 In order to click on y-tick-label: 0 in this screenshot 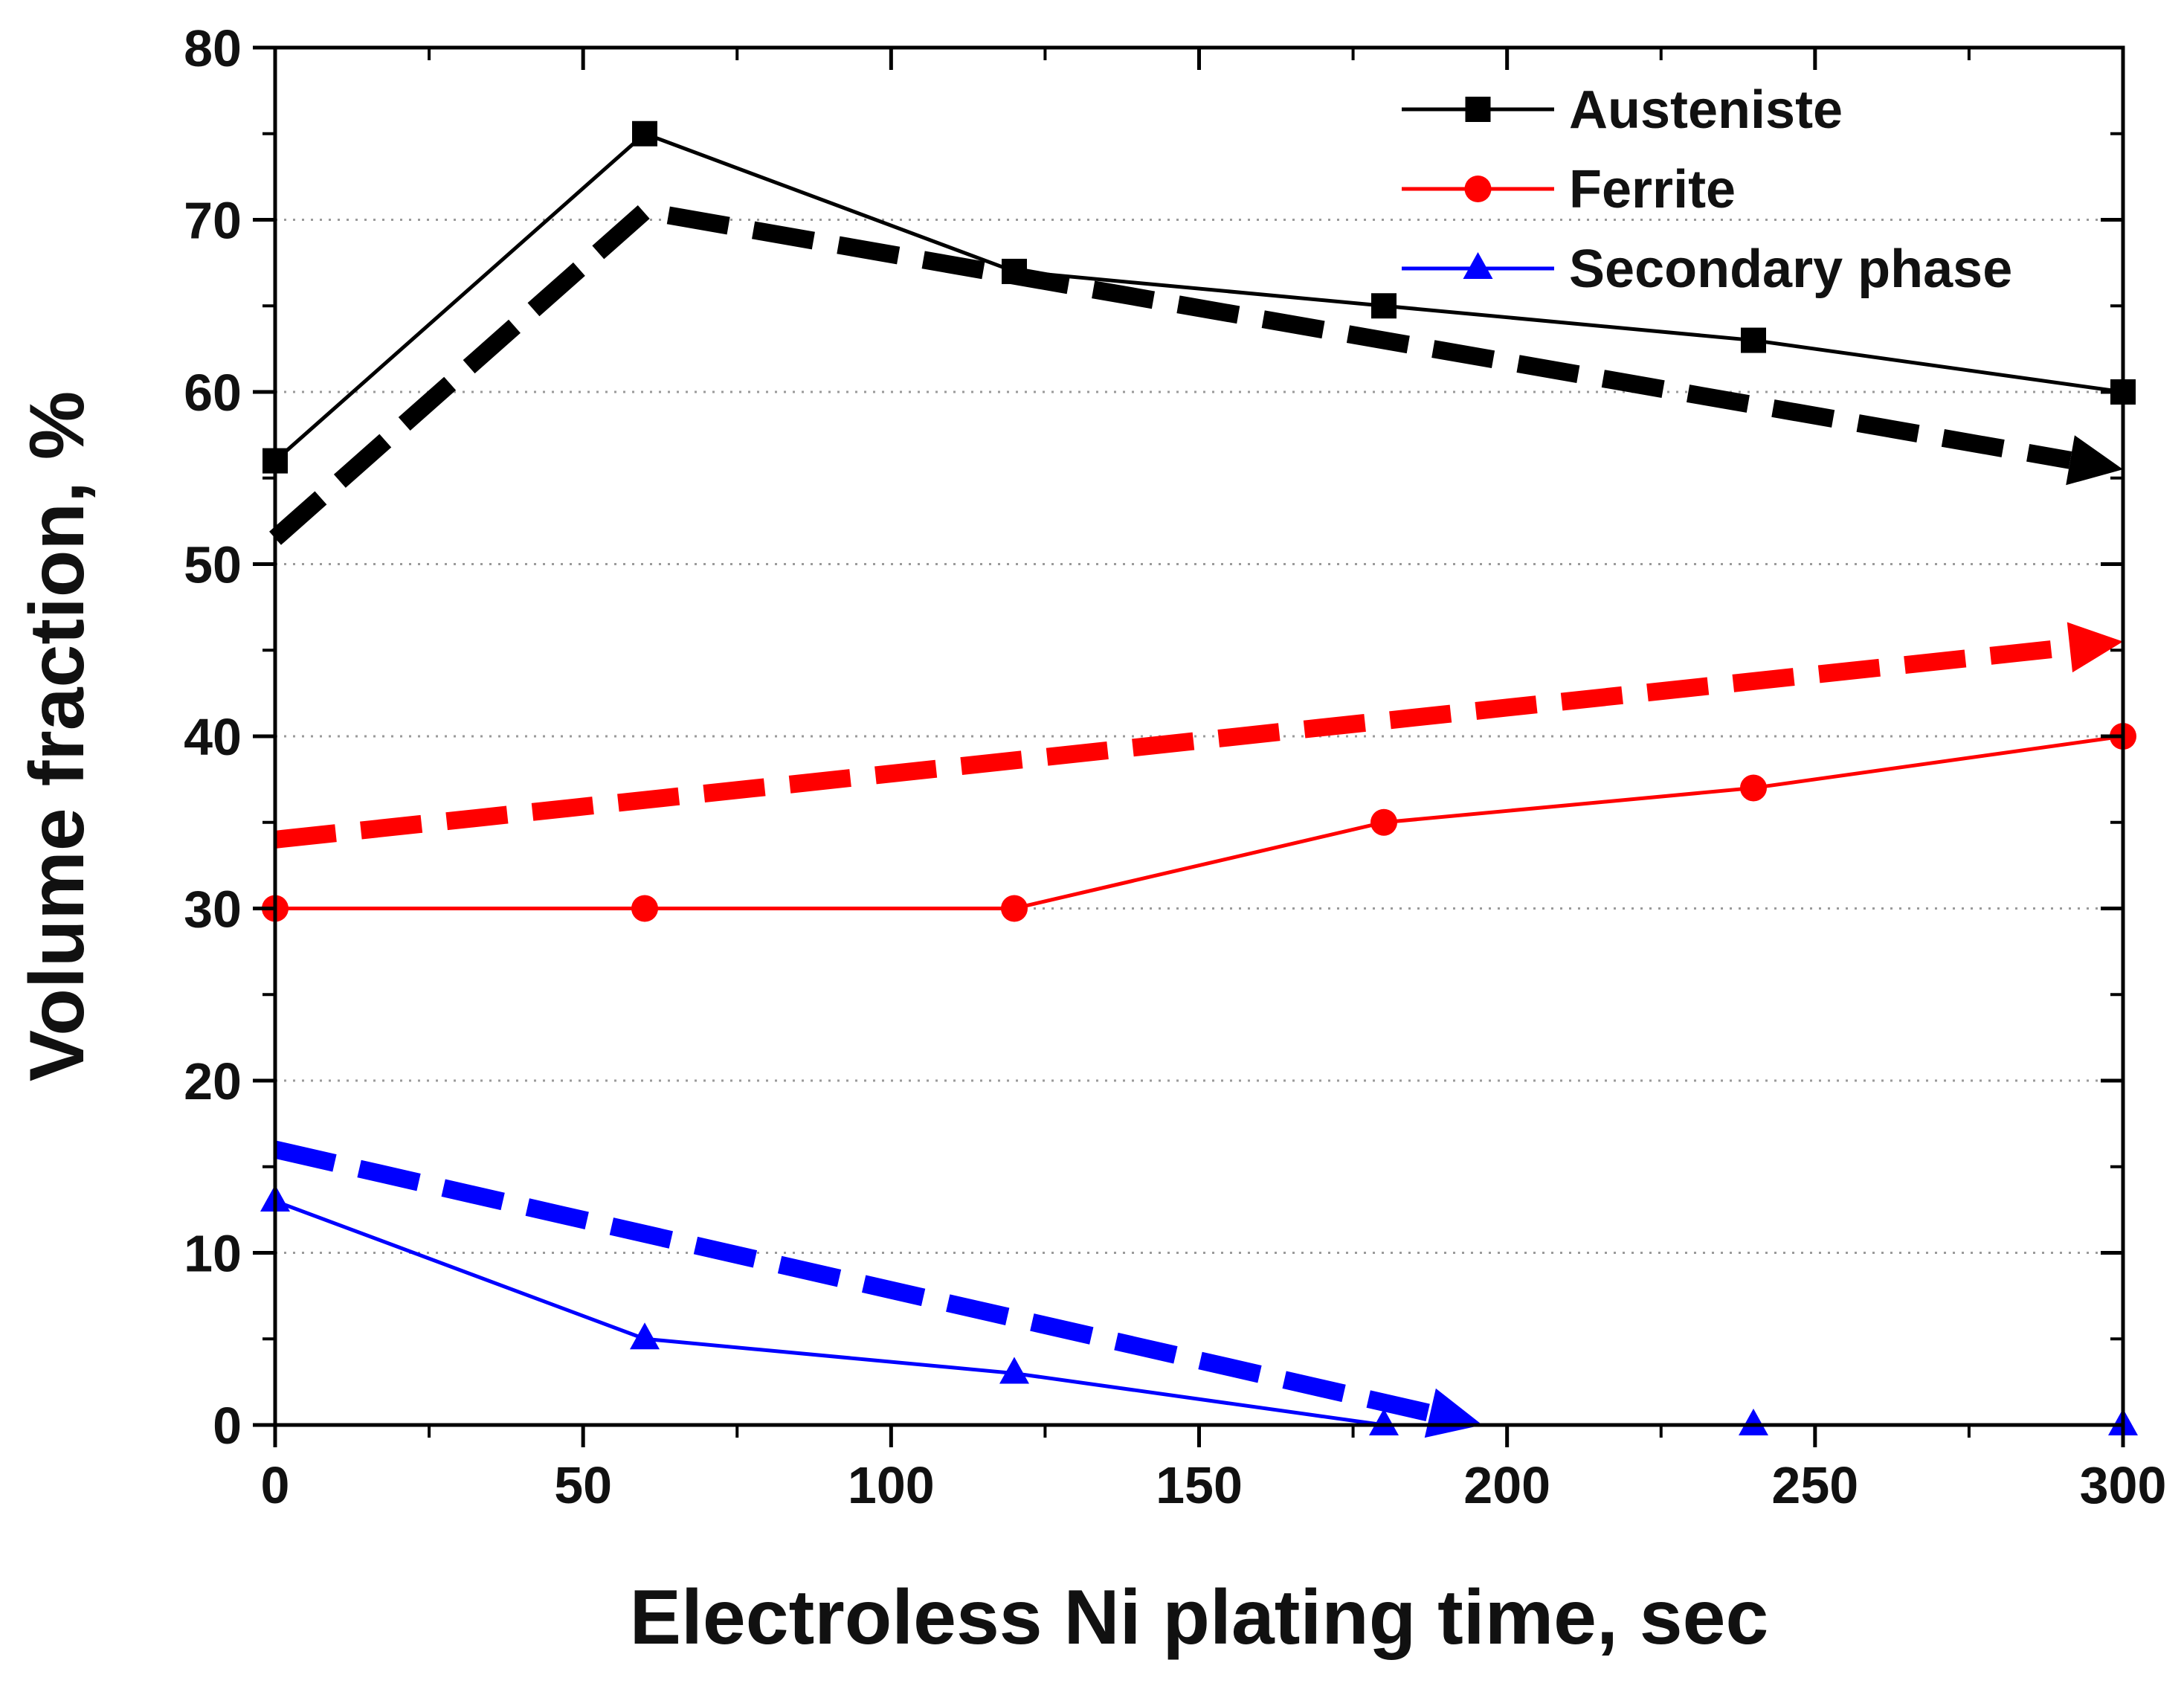, I will do `click(227, 1426)`.